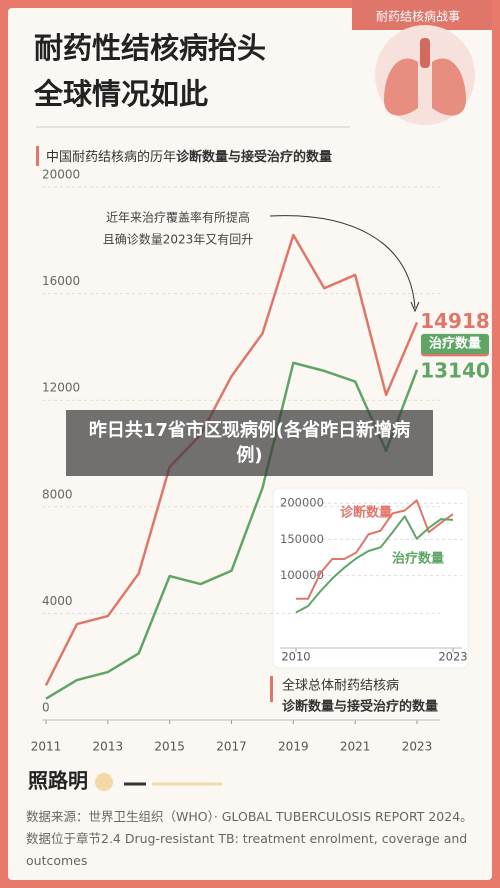 Image resolution: width=500 pixels, height=888 pixels. What do you see at coordinates (254, 157) in the screenshot?
I see `chart-title-part: 诊断数量与接受治疗的数量` at bounding box center [254, 157].